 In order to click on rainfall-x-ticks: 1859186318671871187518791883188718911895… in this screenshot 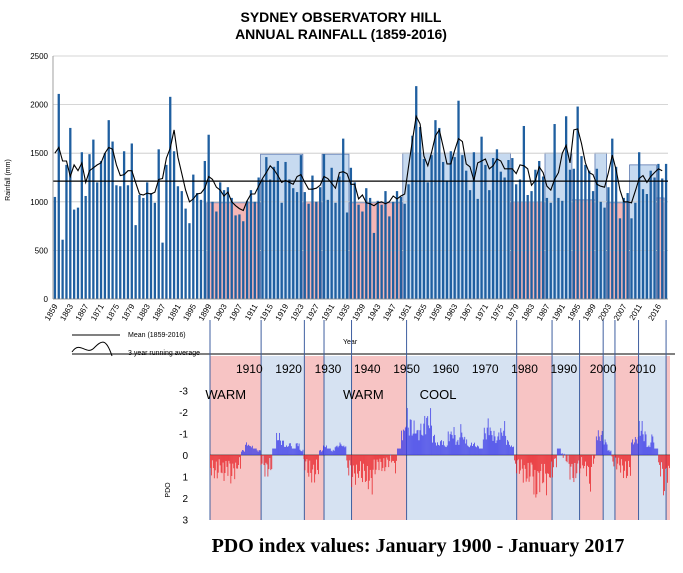, I will do `click(353, 312)`.